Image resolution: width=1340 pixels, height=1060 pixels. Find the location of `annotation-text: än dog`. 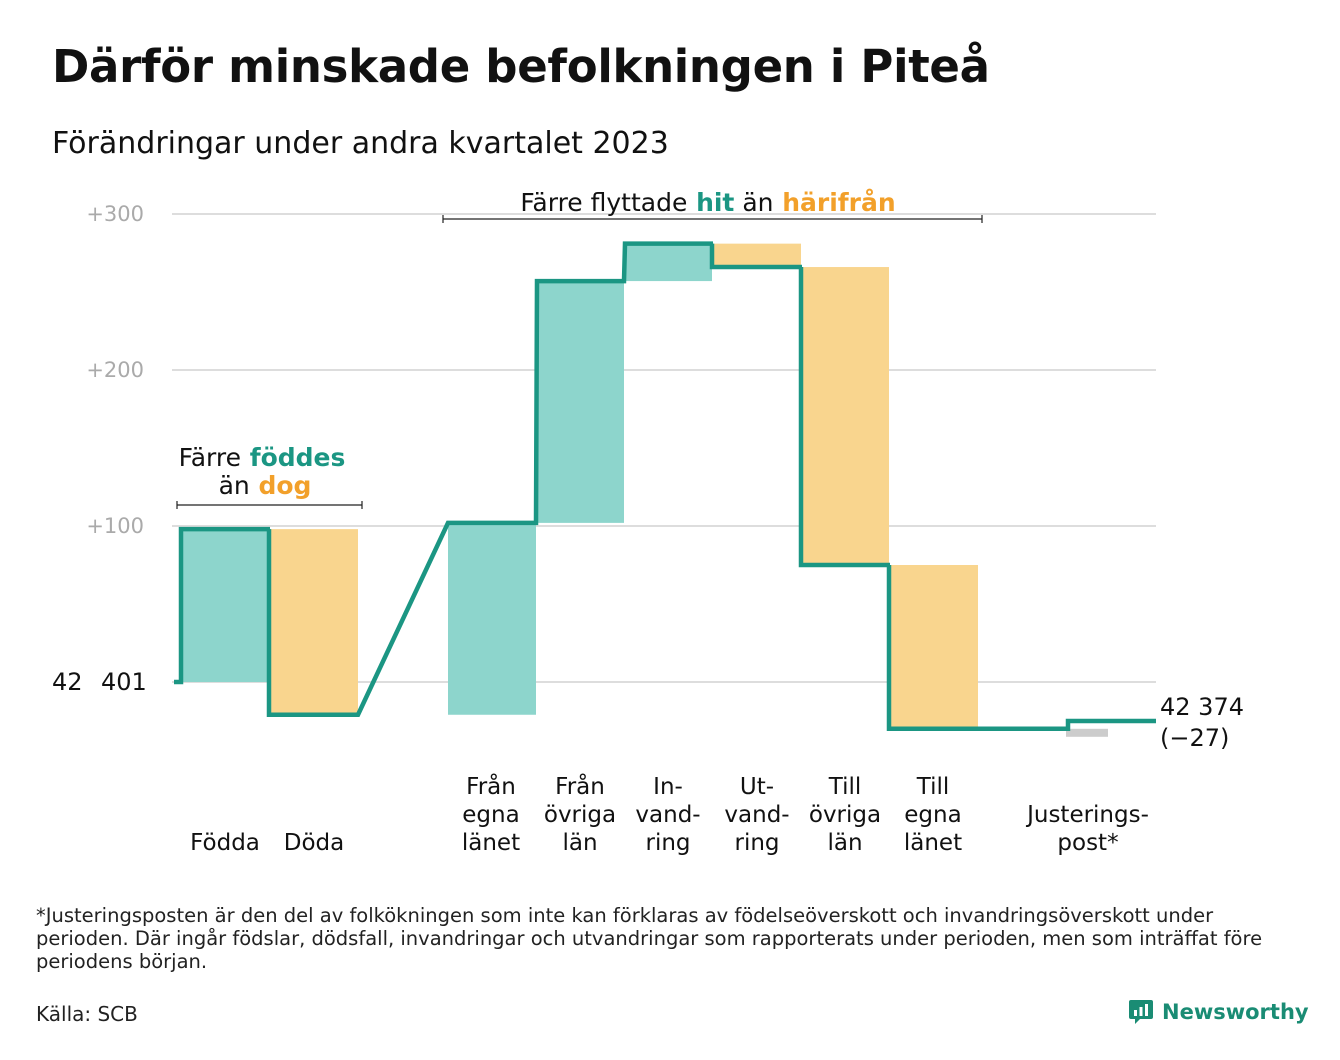

annotation-text: än dog is located at coordinates (265, 485).